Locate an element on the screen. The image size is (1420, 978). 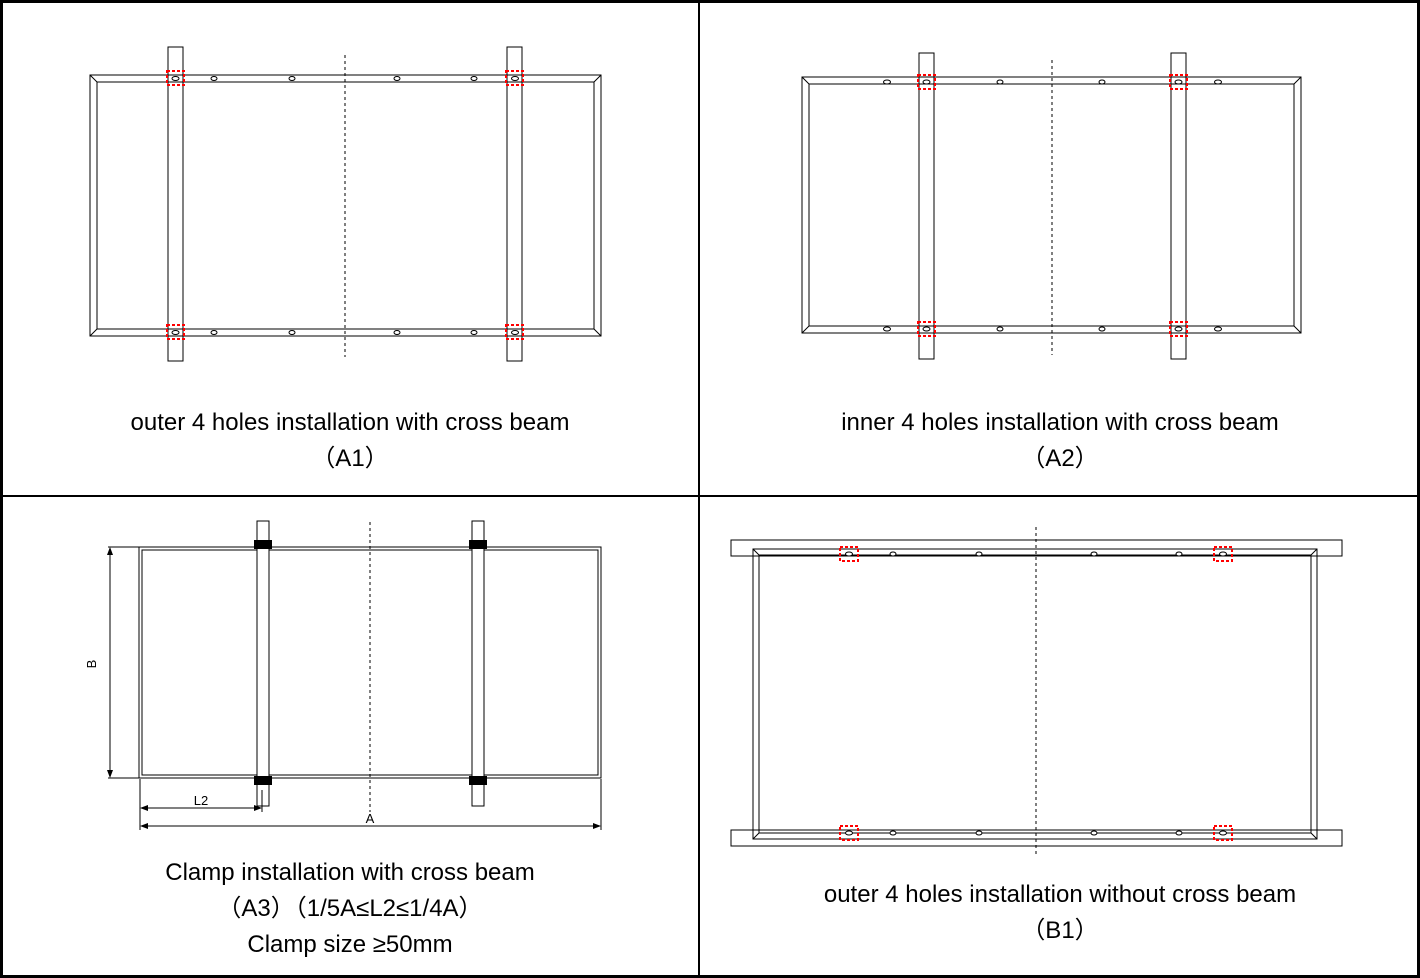
diagram-b1 is located at coordinates (1036, 692).